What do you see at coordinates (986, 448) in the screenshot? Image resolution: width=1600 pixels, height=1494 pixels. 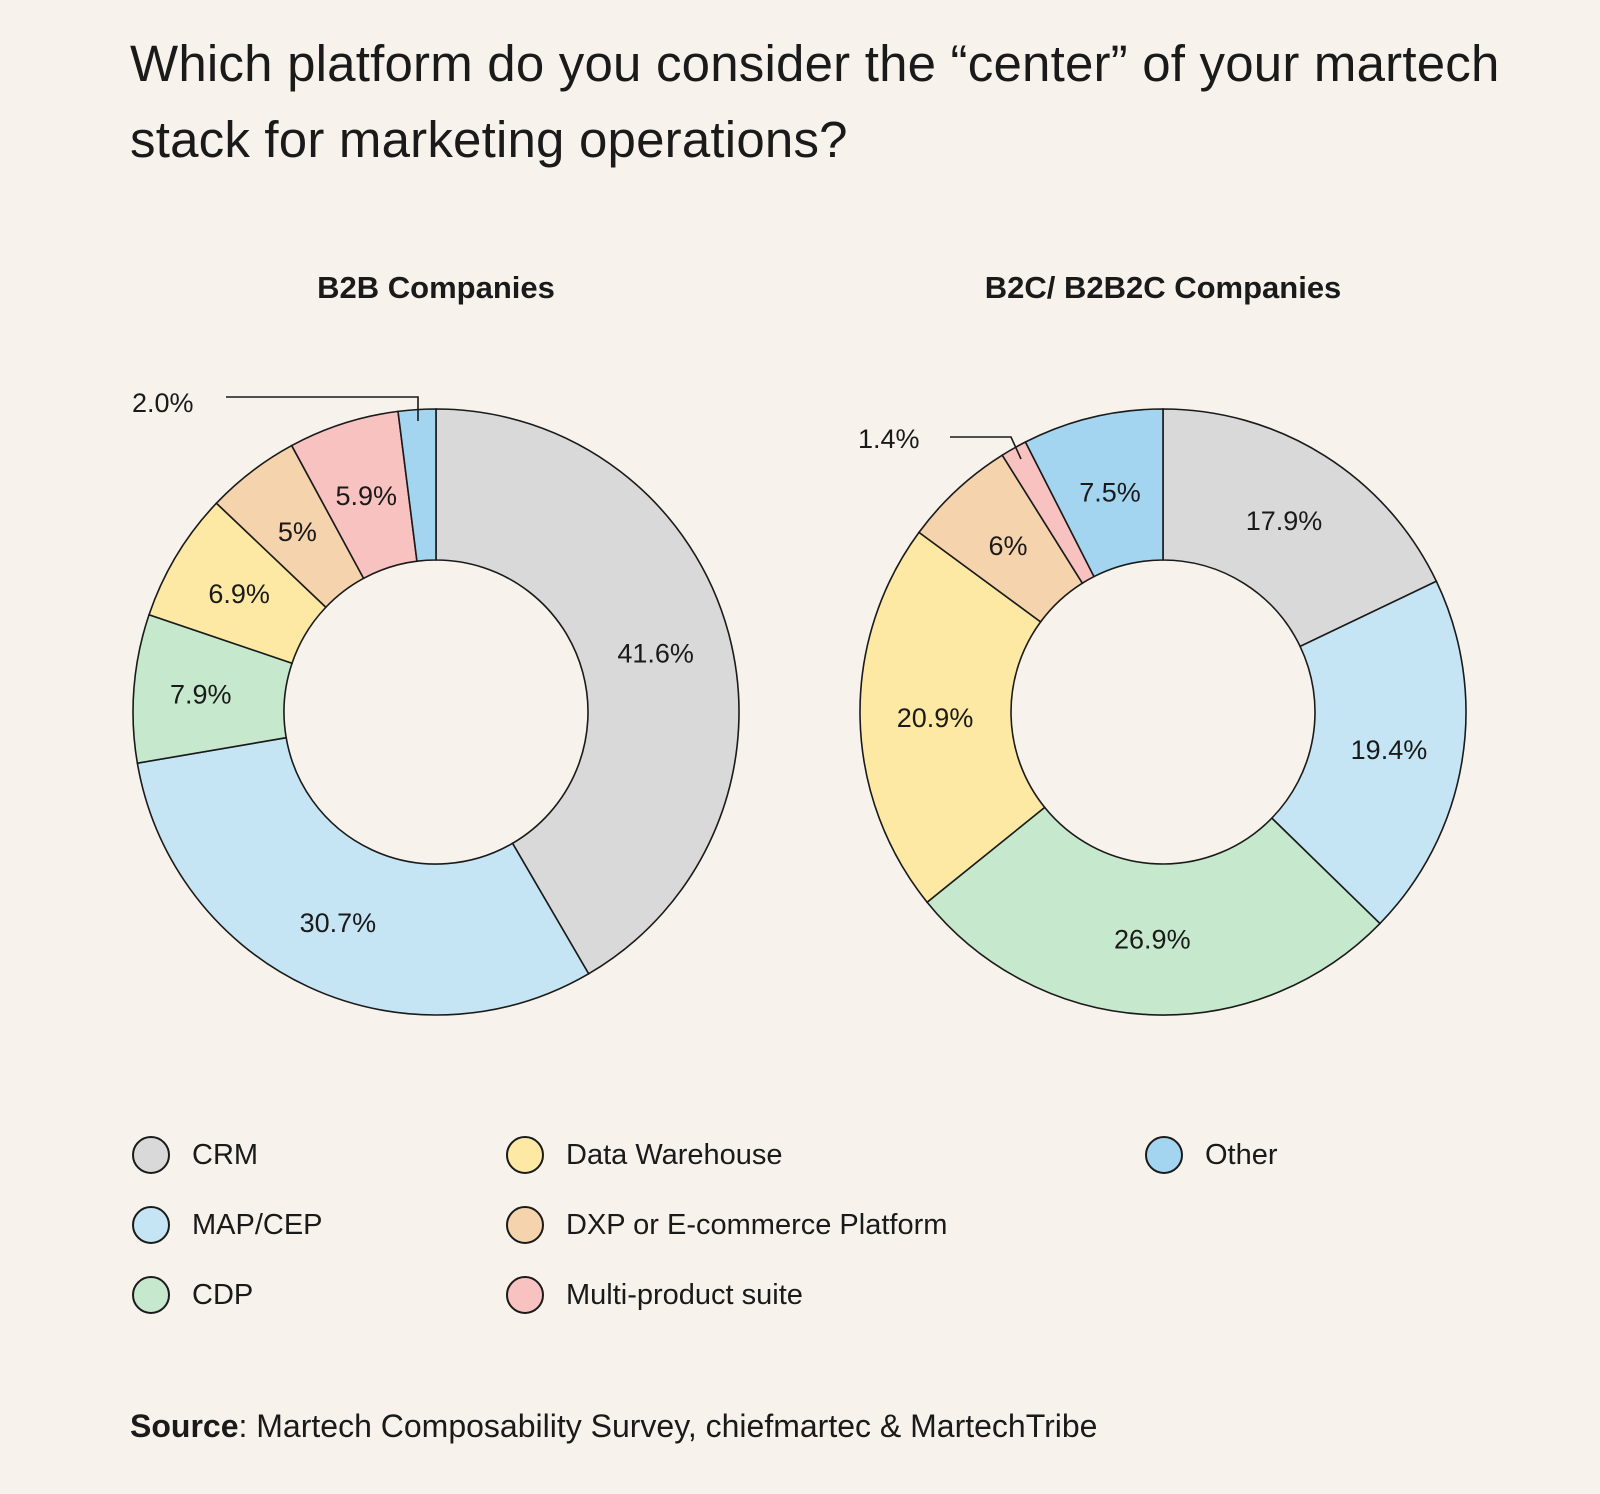 I see `callout-line-multi-product-suite` at bounding box center [986, 448].